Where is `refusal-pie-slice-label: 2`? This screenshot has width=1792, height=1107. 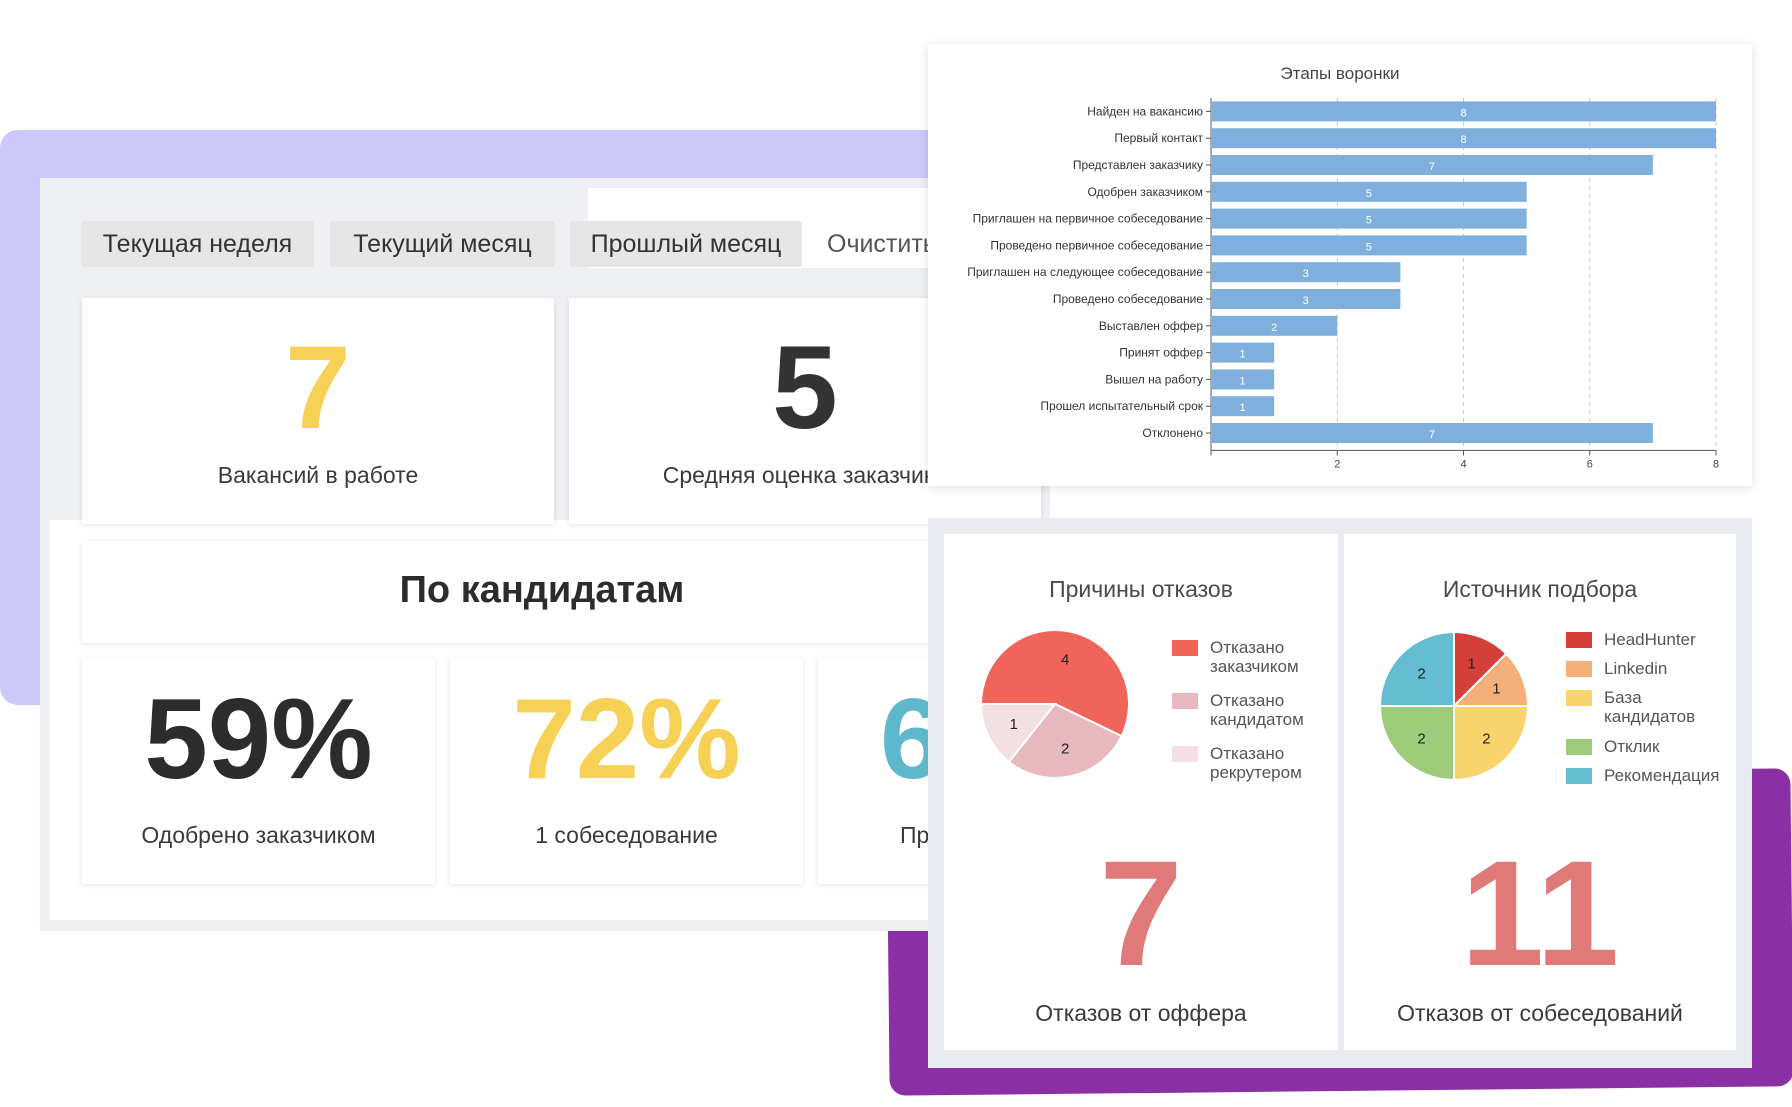
refusal-pie-slice-label: 2 is located at coordinates (1065, 749).